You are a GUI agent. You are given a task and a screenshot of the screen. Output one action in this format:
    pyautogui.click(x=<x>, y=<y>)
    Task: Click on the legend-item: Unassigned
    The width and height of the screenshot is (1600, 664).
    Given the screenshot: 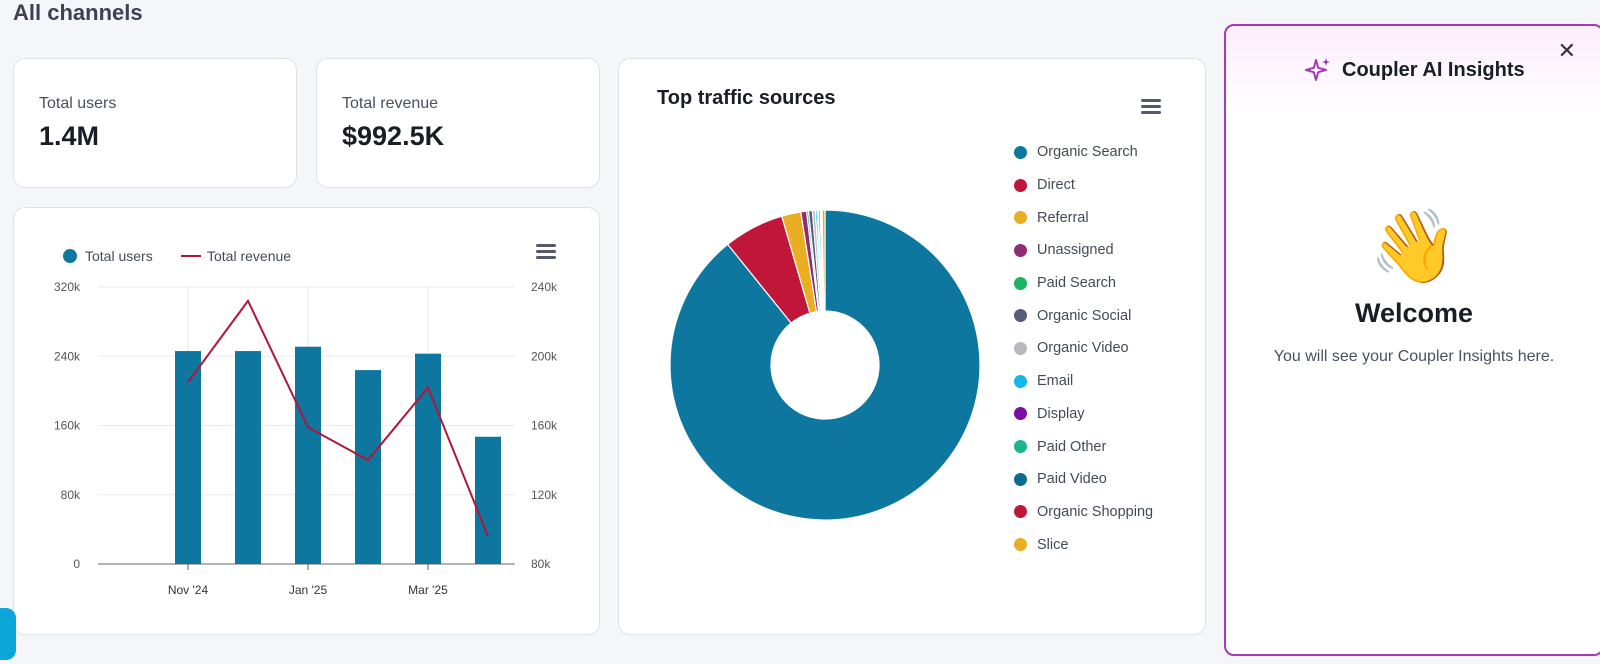 What is the action you would take?
    pyautogui.click(x=1083, y=250)
    